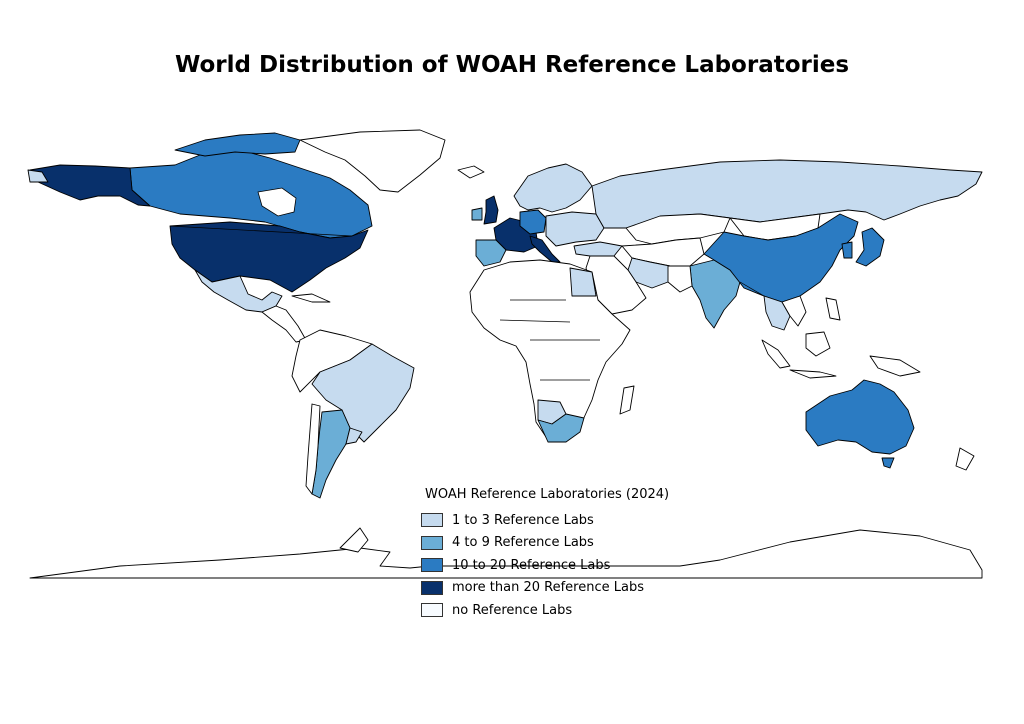 This screenshot has height=724, width=1024. I want to click on region-eastern-europe, so click(575, 229).